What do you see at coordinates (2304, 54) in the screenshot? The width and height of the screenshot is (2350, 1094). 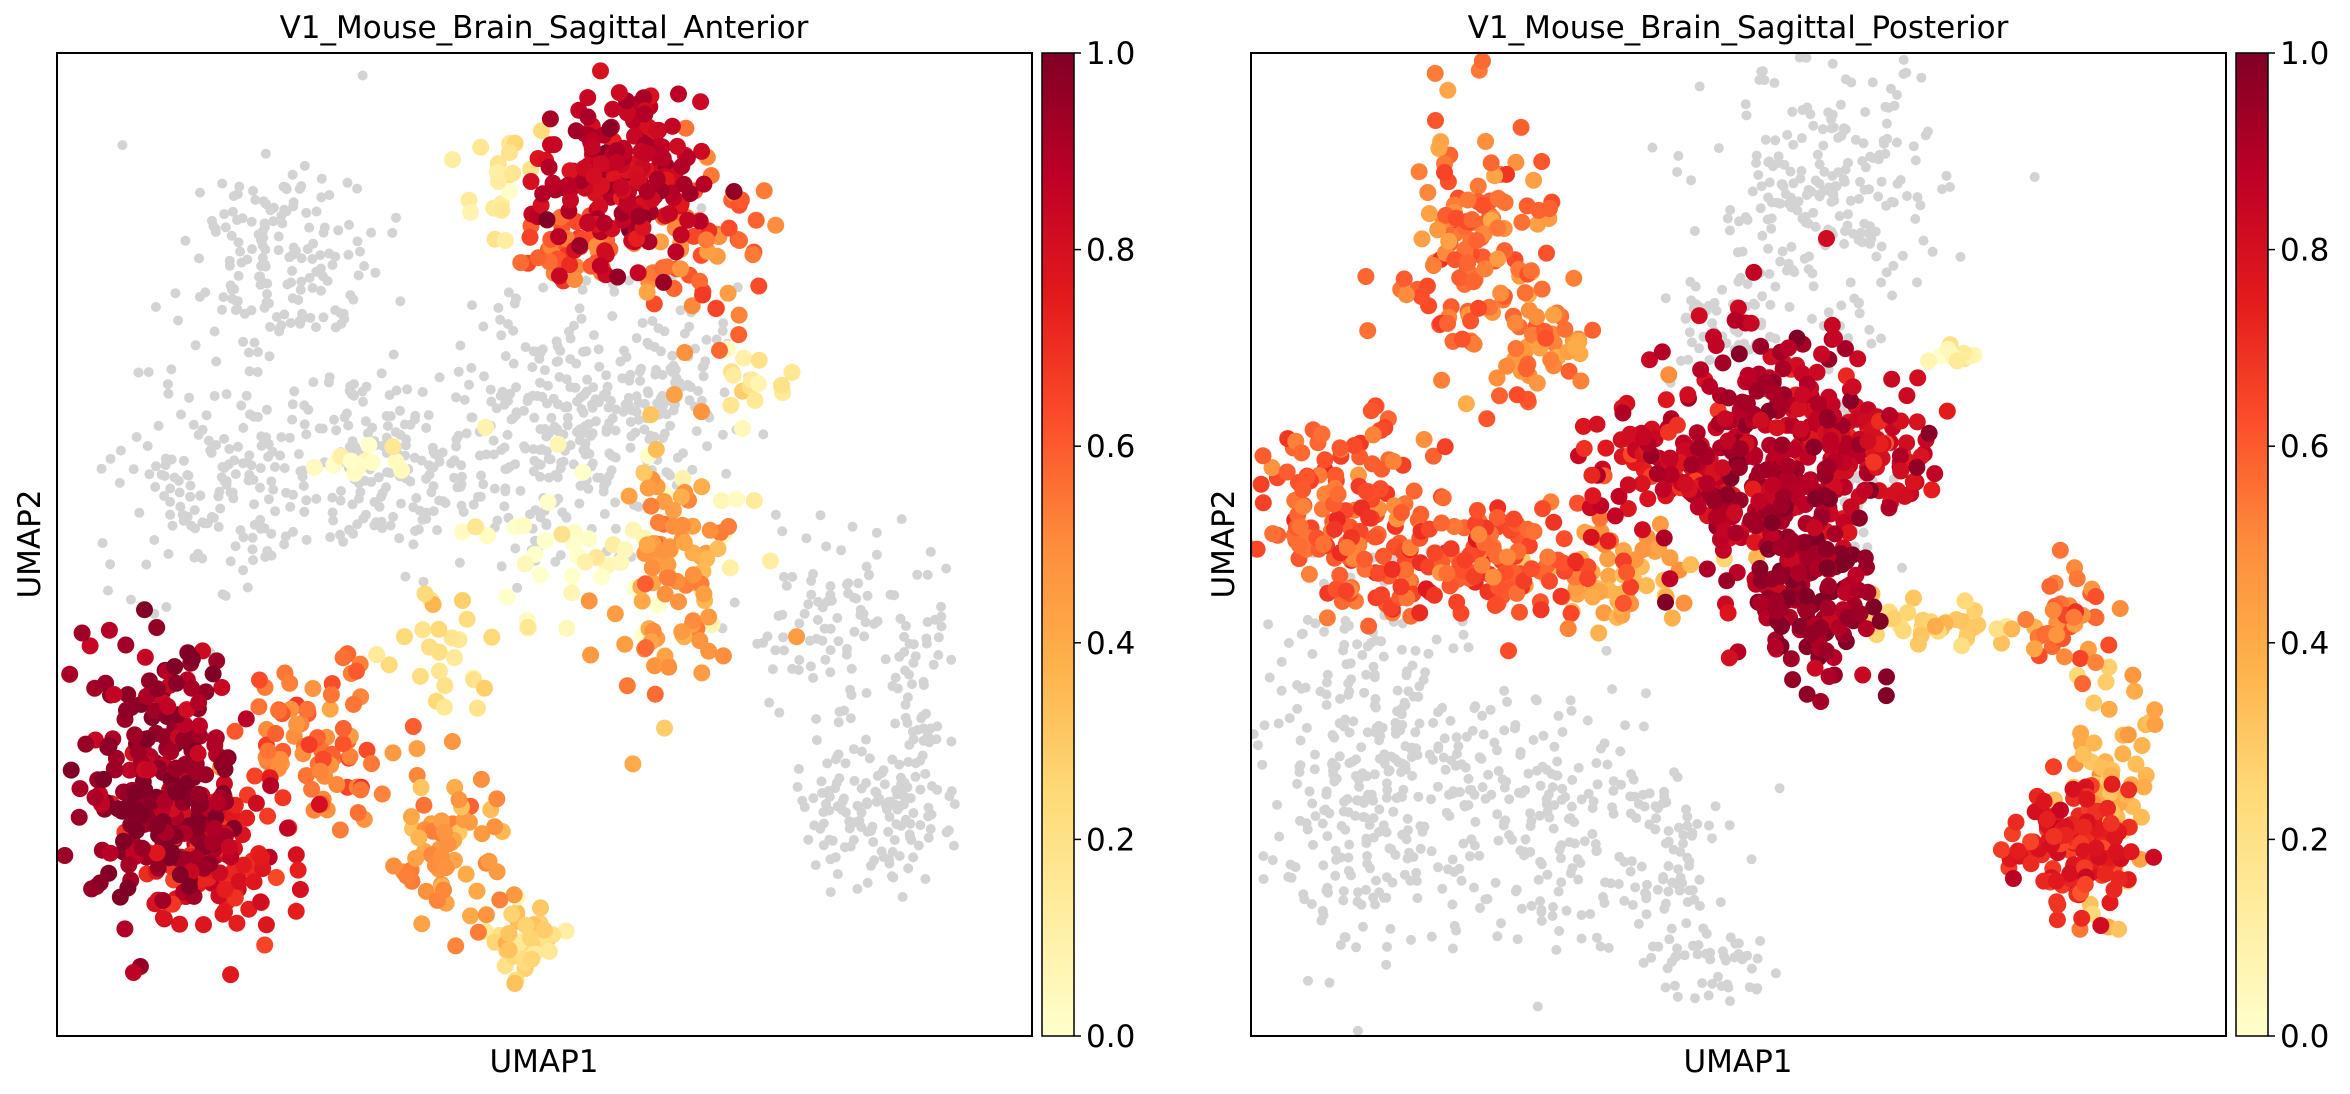 I see `colorbar-tick-label: 1.0` at bounding box center [2304, 54].